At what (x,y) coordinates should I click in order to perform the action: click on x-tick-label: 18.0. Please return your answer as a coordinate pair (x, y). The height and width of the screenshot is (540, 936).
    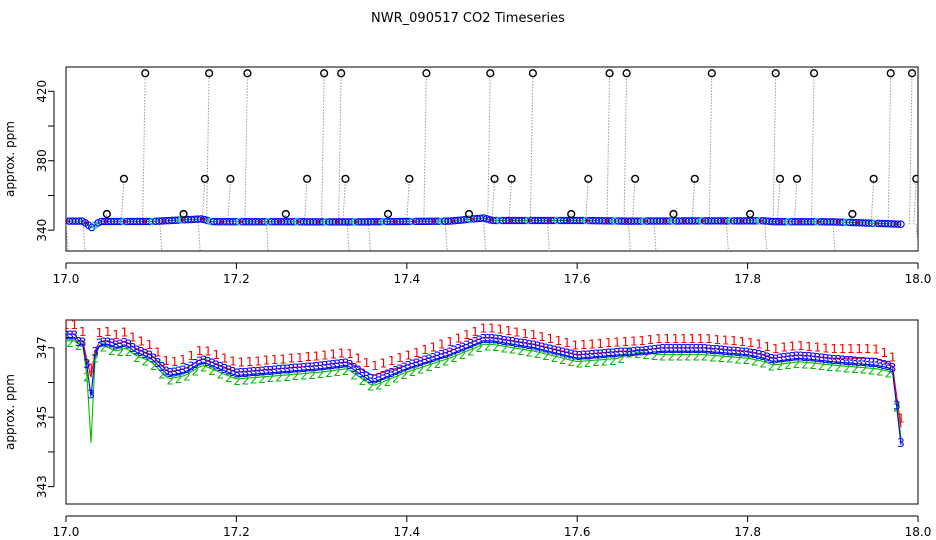
    Looking at the image, I should click on (918, 532).